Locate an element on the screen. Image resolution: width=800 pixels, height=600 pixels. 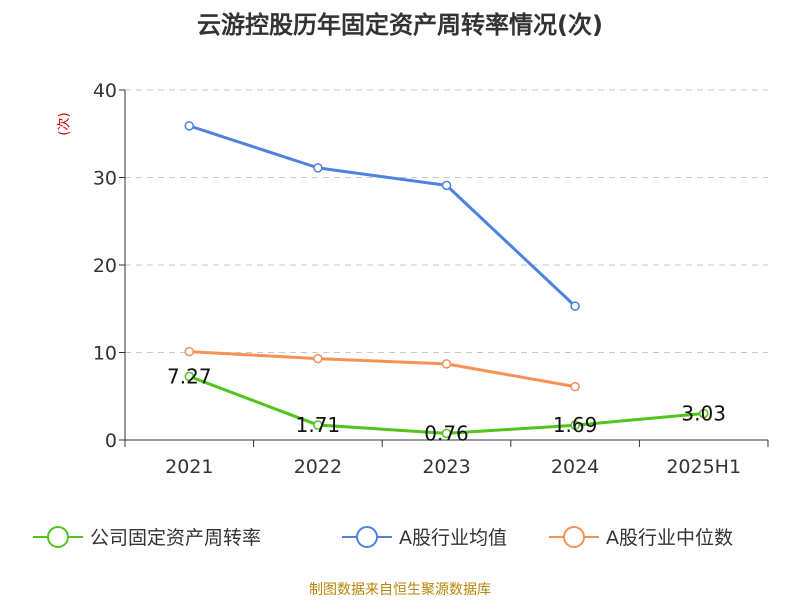
y-tick-label: 10 is located at coordinates (105, 354).